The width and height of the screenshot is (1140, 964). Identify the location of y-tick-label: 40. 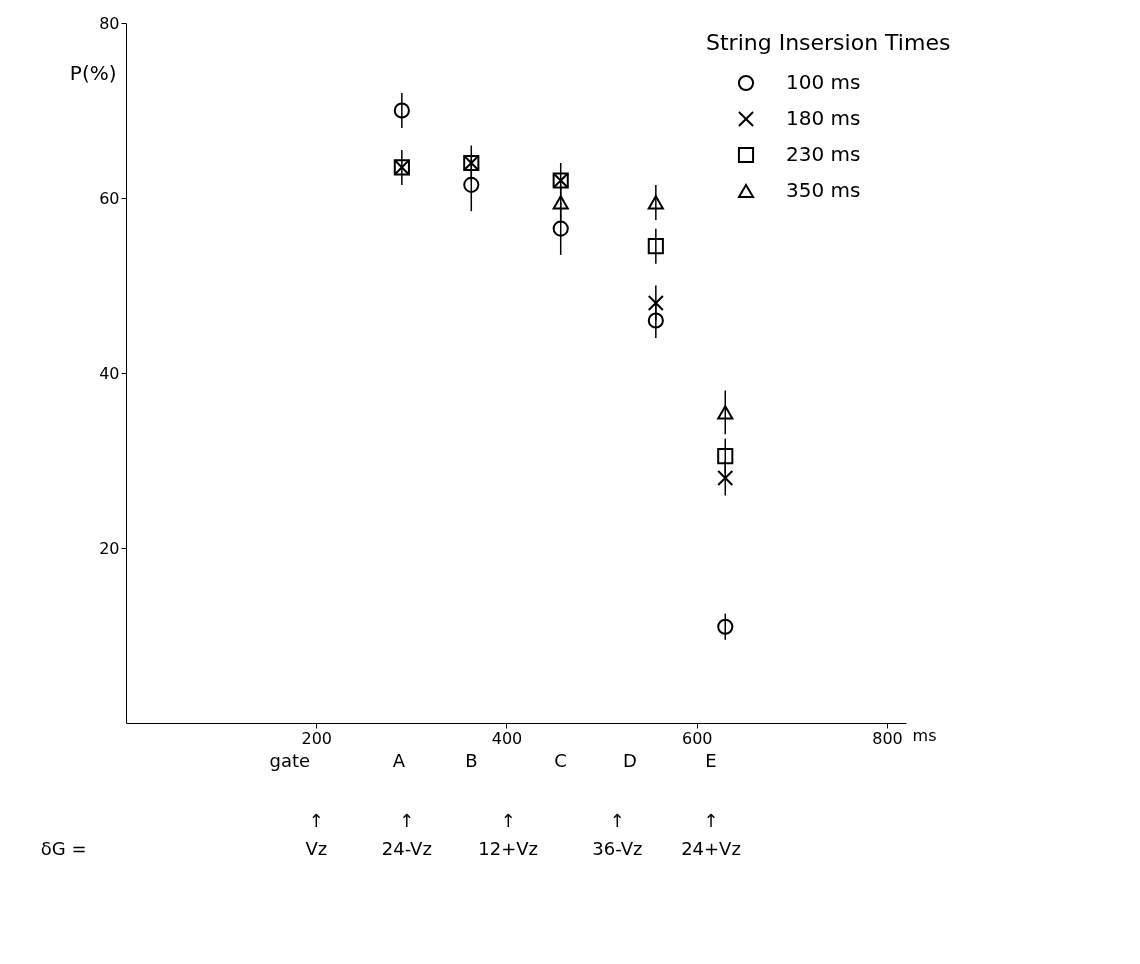
(109, 373).